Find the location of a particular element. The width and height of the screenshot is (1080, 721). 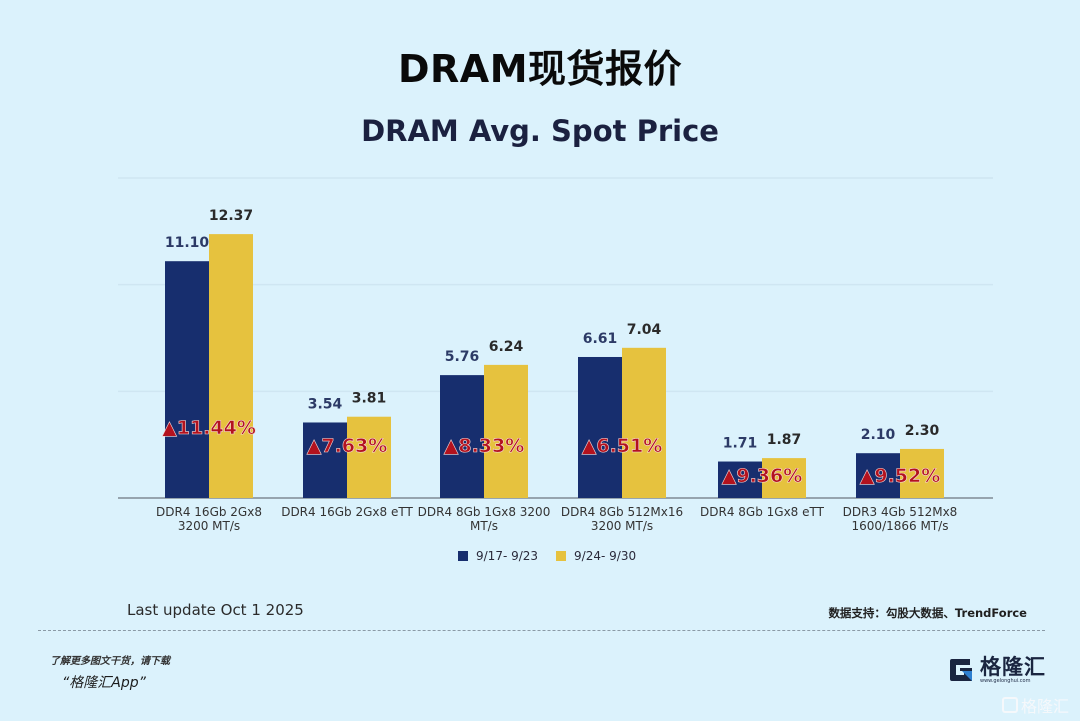

legend-item-series-2: 9/24- 9/30 is located at coordinates (596, 556).